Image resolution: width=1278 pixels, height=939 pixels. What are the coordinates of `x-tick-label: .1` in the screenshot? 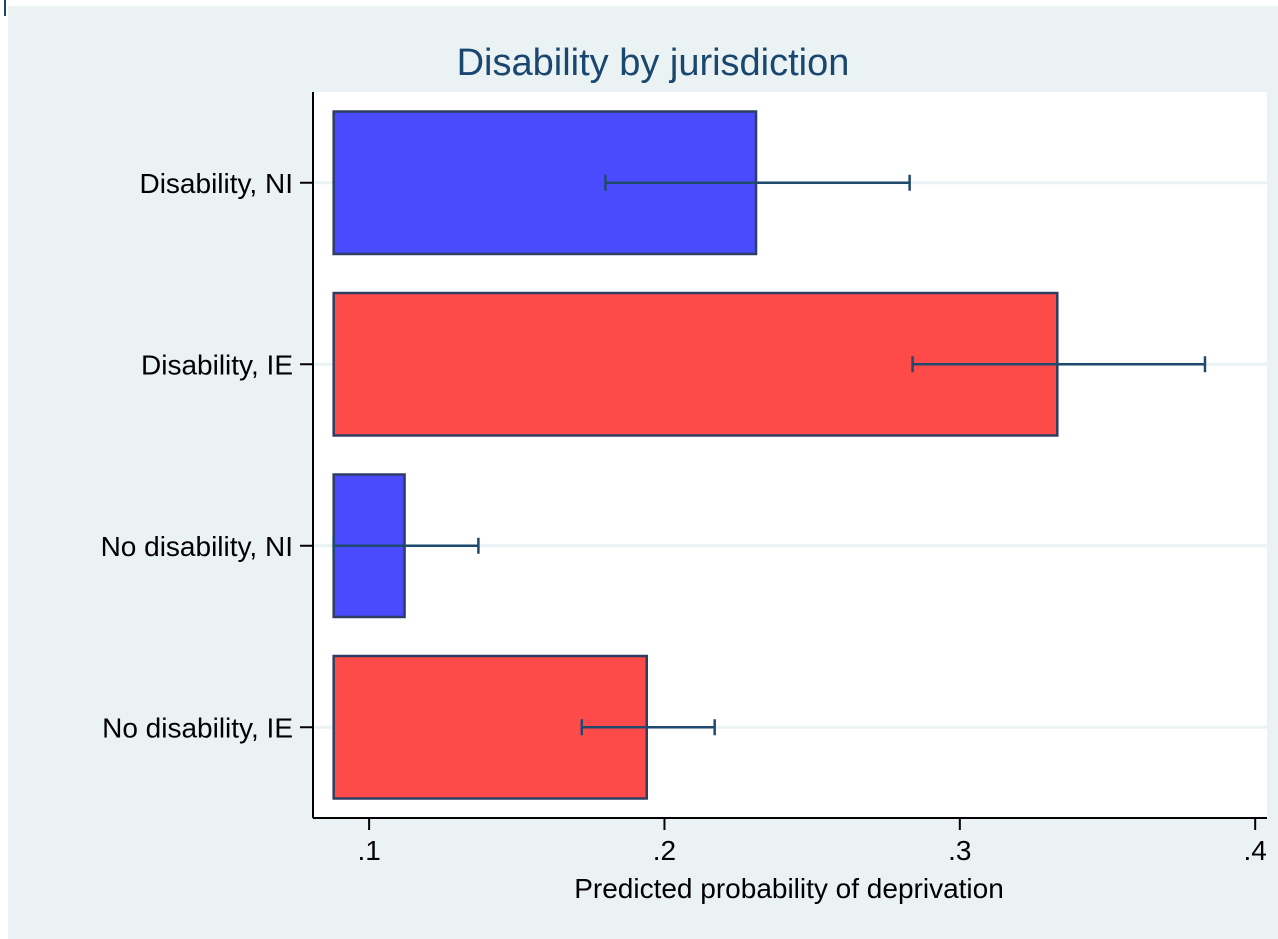 It's located at (368, 850).